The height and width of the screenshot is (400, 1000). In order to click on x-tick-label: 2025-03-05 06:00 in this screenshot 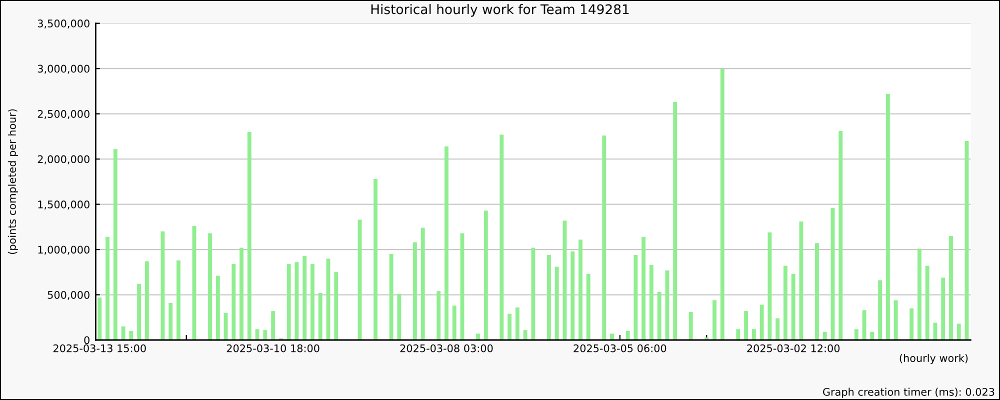, I will do `click(620, 348)`.